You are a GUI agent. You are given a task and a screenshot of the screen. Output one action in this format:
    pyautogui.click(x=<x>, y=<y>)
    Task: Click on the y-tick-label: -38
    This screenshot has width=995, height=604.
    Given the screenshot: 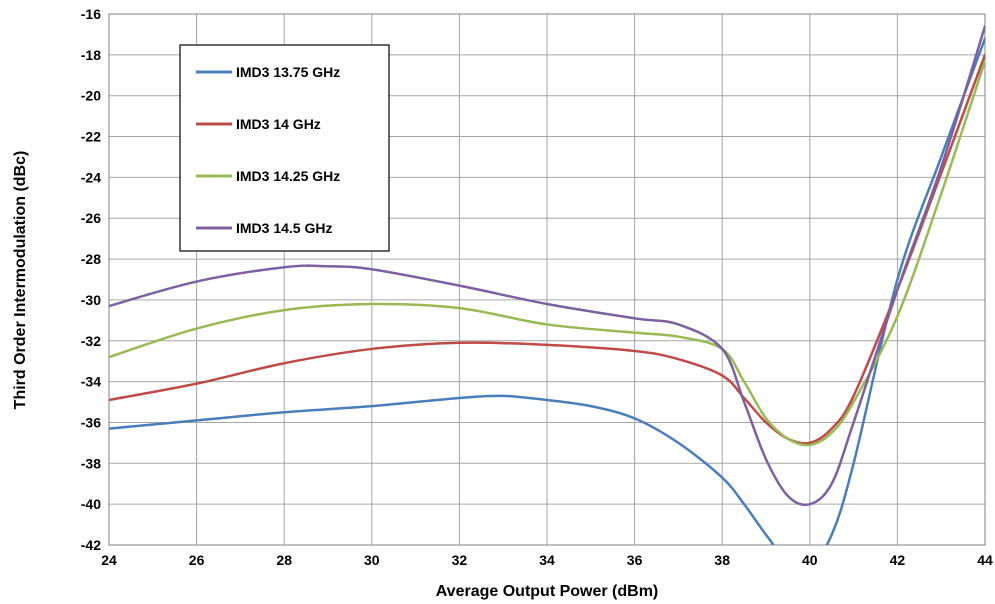 What is the action you would take?
    pyautogui.click(x=91, y=463)
    